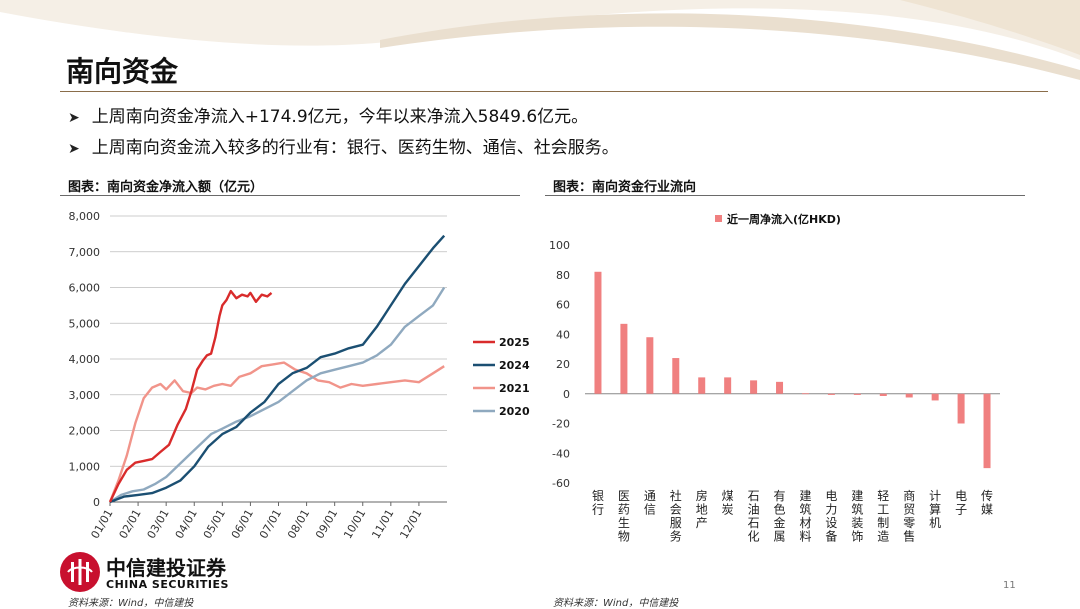 The width and height of the screenshot is (1080, 609). What do you see at coordinates (186, 524) in the screenshot?
I see `x-tick-label: 04/01` at bounding box center [186, 524].